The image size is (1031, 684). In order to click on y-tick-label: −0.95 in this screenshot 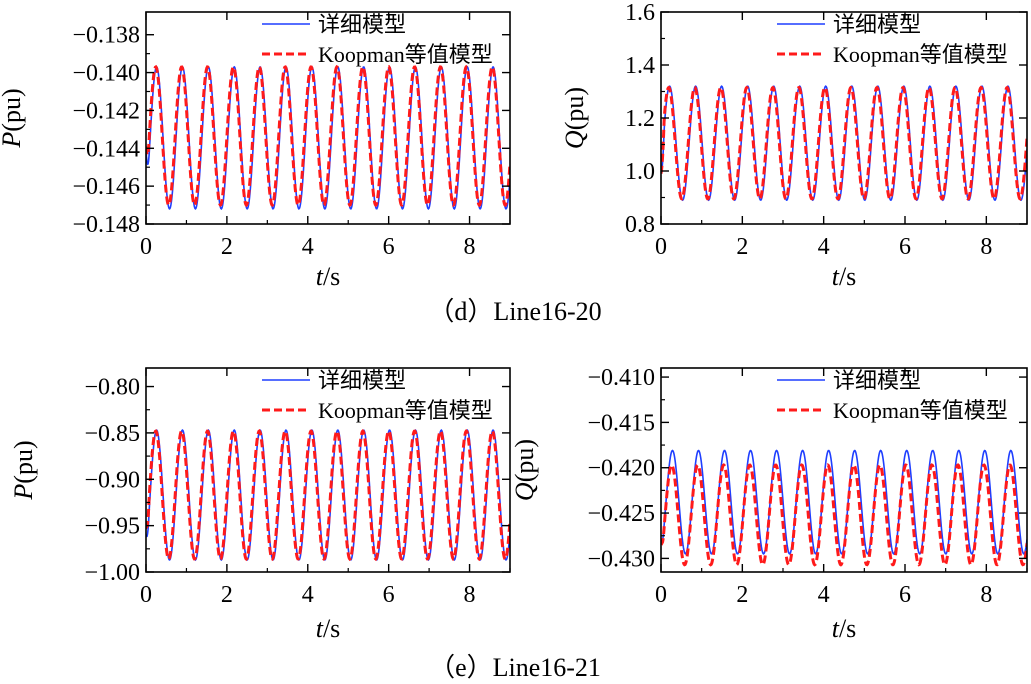, I will do `click(112, 527)`.